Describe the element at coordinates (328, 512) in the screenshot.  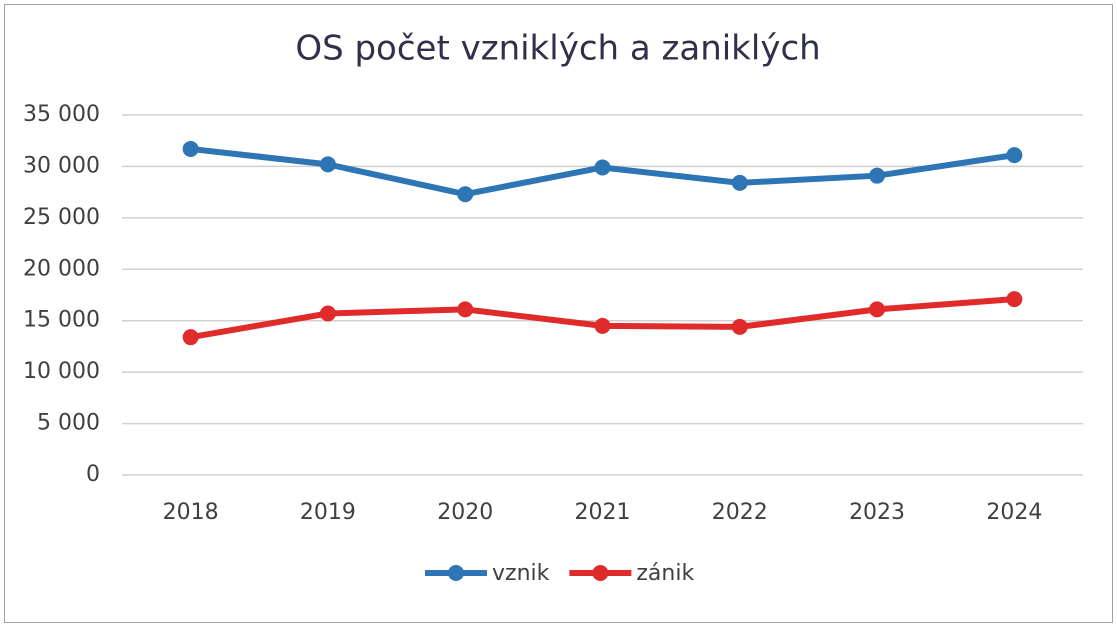
I see `x-tick-label: 2019` at that location.